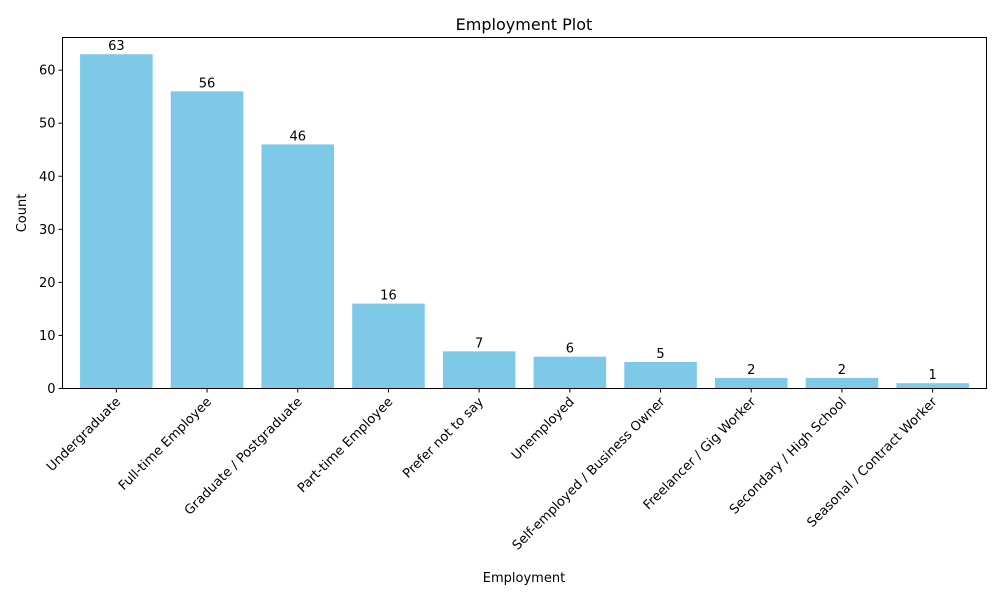 This screenshot has width=1000, height=600. I want to click on bar-value-label: 63, so click(116, 46).